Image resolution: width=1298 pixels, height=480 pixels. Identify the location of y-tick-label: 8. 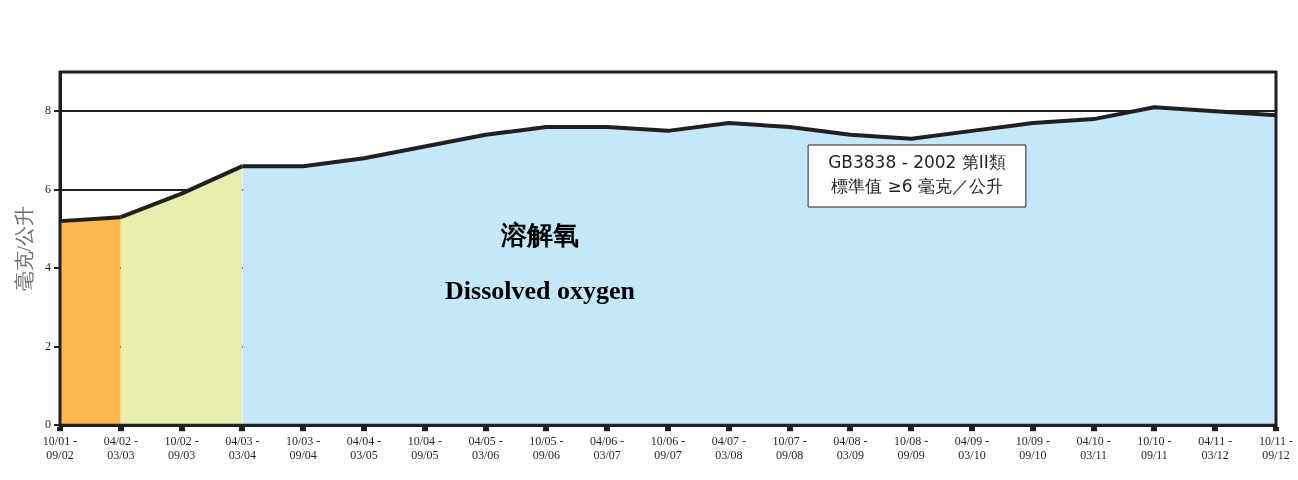
(48, 110).